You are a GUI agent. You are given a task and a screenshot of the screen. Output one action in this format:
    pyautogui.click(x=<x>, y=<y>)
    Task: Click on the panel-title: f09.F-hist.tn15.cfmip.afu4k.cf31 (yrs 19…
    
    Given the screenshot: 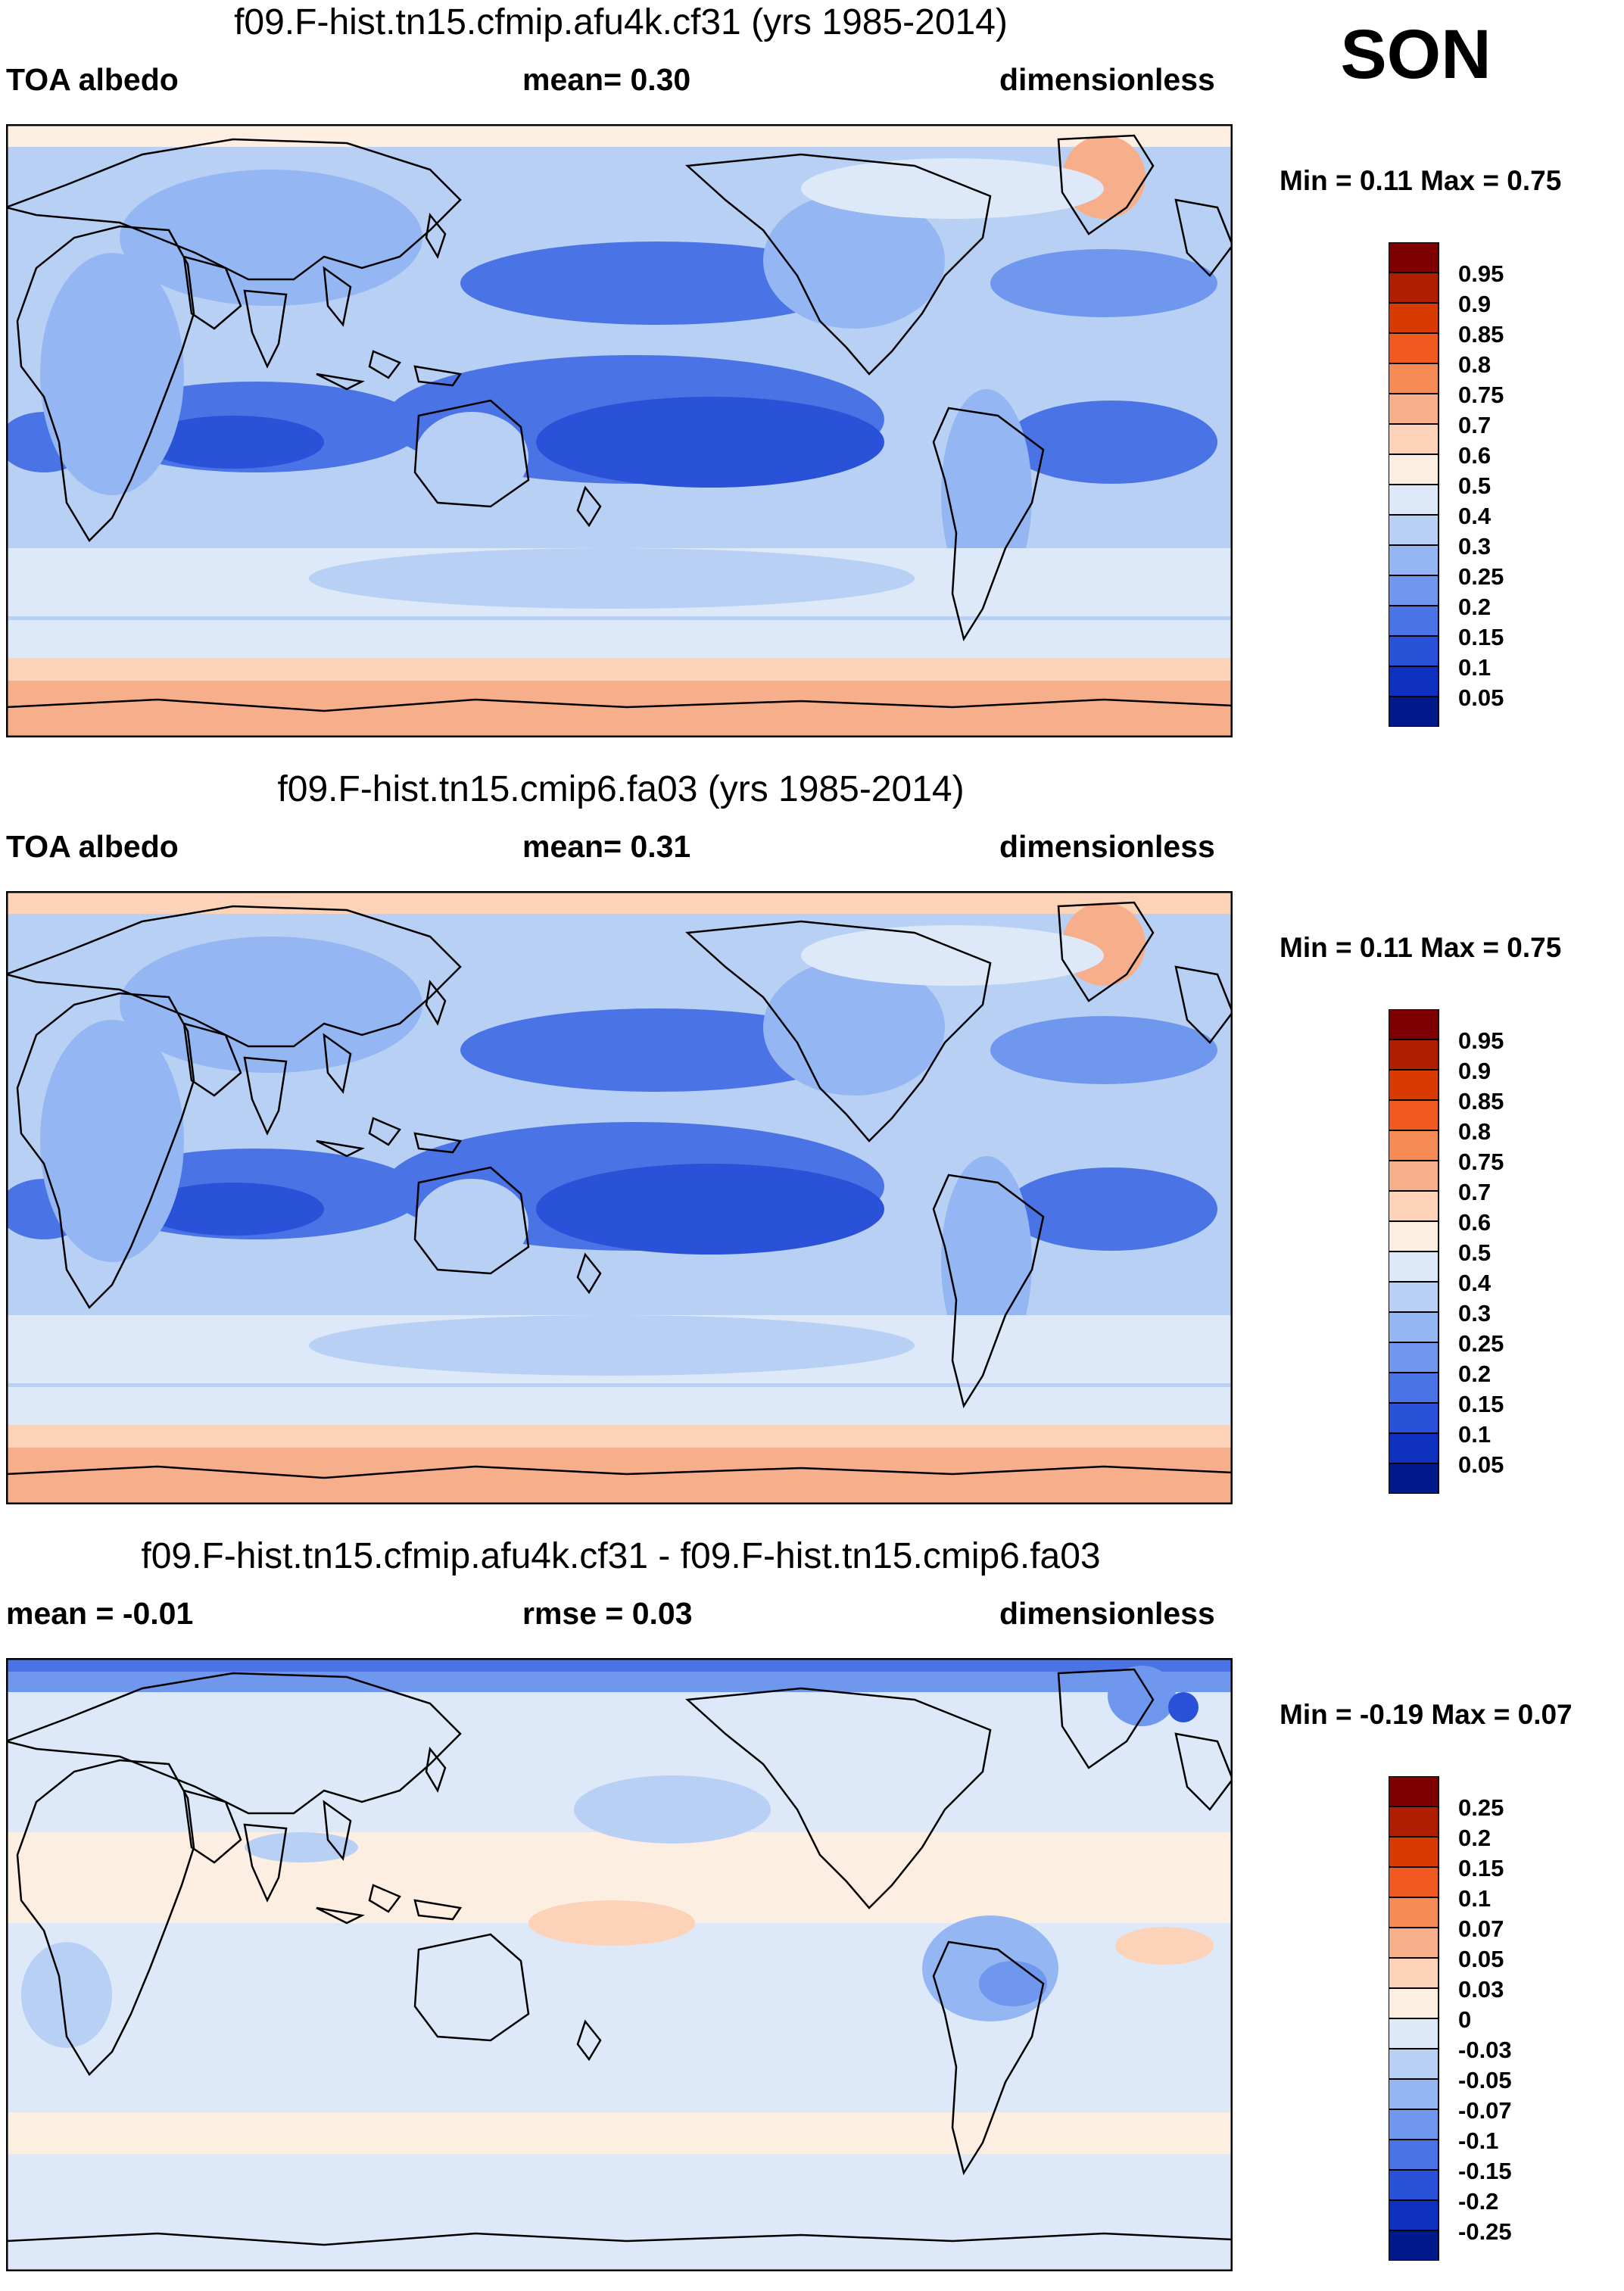 What is the action you would take?
    pyautogui.click(x=621, y=22)
    